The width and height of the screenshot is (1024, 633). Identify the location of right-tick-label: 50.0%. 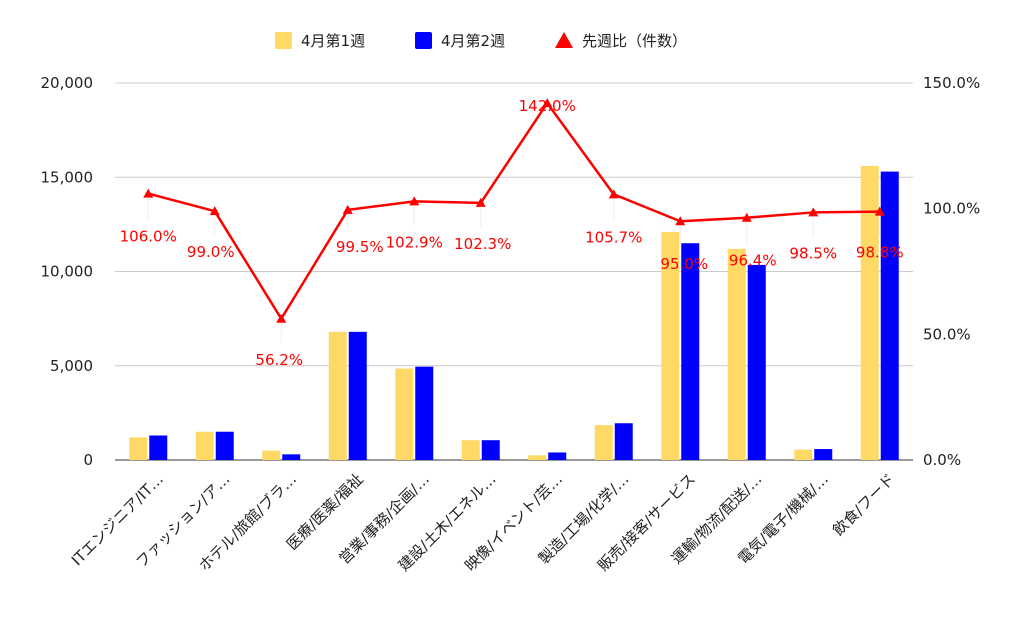
(947, 334).